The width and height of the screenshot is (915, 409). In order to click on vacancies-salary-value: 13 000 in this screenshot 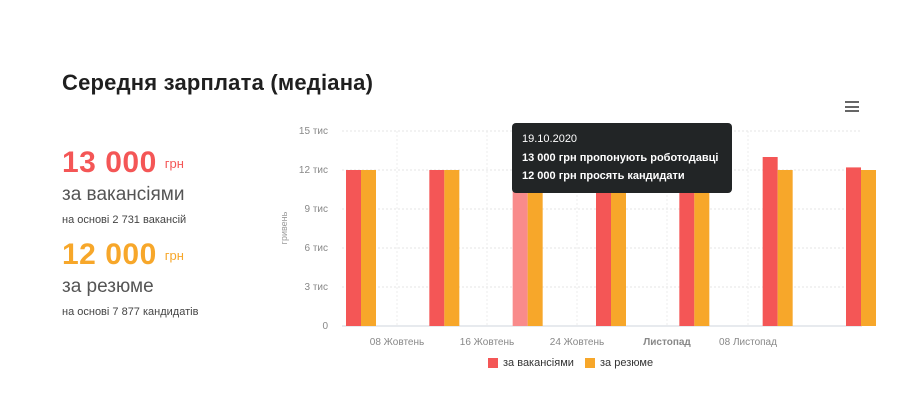, I will do `click(109, 162)`.